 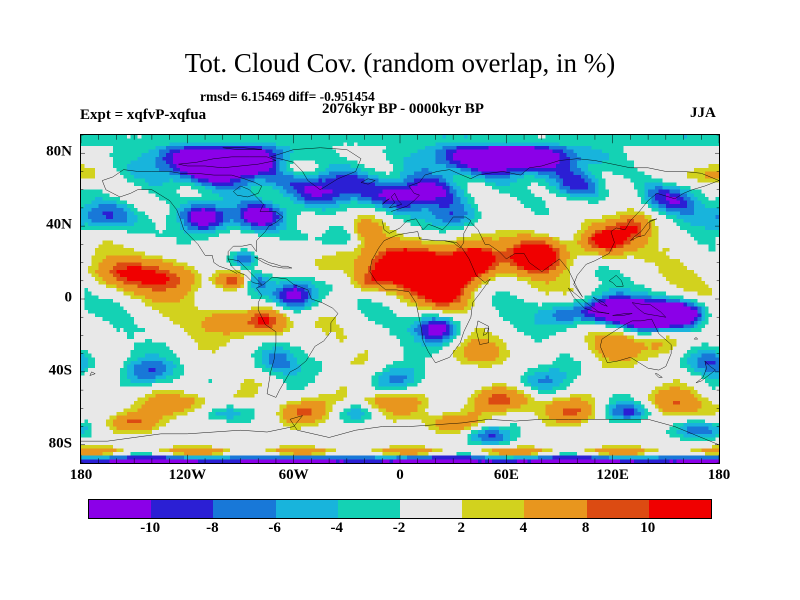 What do you see at coordinates (648, 528) in the screenshot?
I see `colorbar-tick: 10` at bounding box center [648, 528].